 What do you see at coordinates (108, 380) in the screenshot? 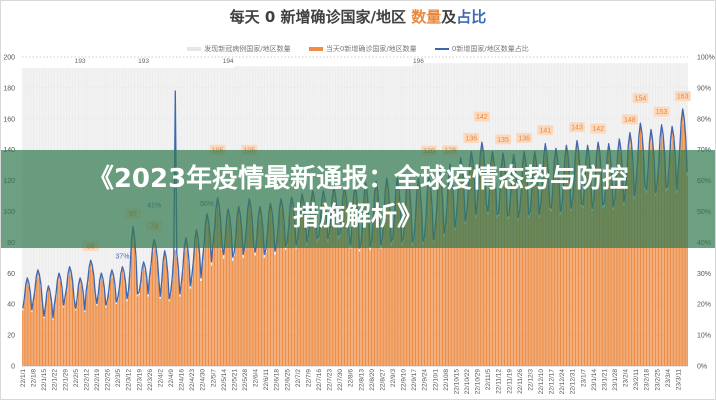
I see `x-axis-tick-label: 22/2/26` at bounding box center [108, 380].